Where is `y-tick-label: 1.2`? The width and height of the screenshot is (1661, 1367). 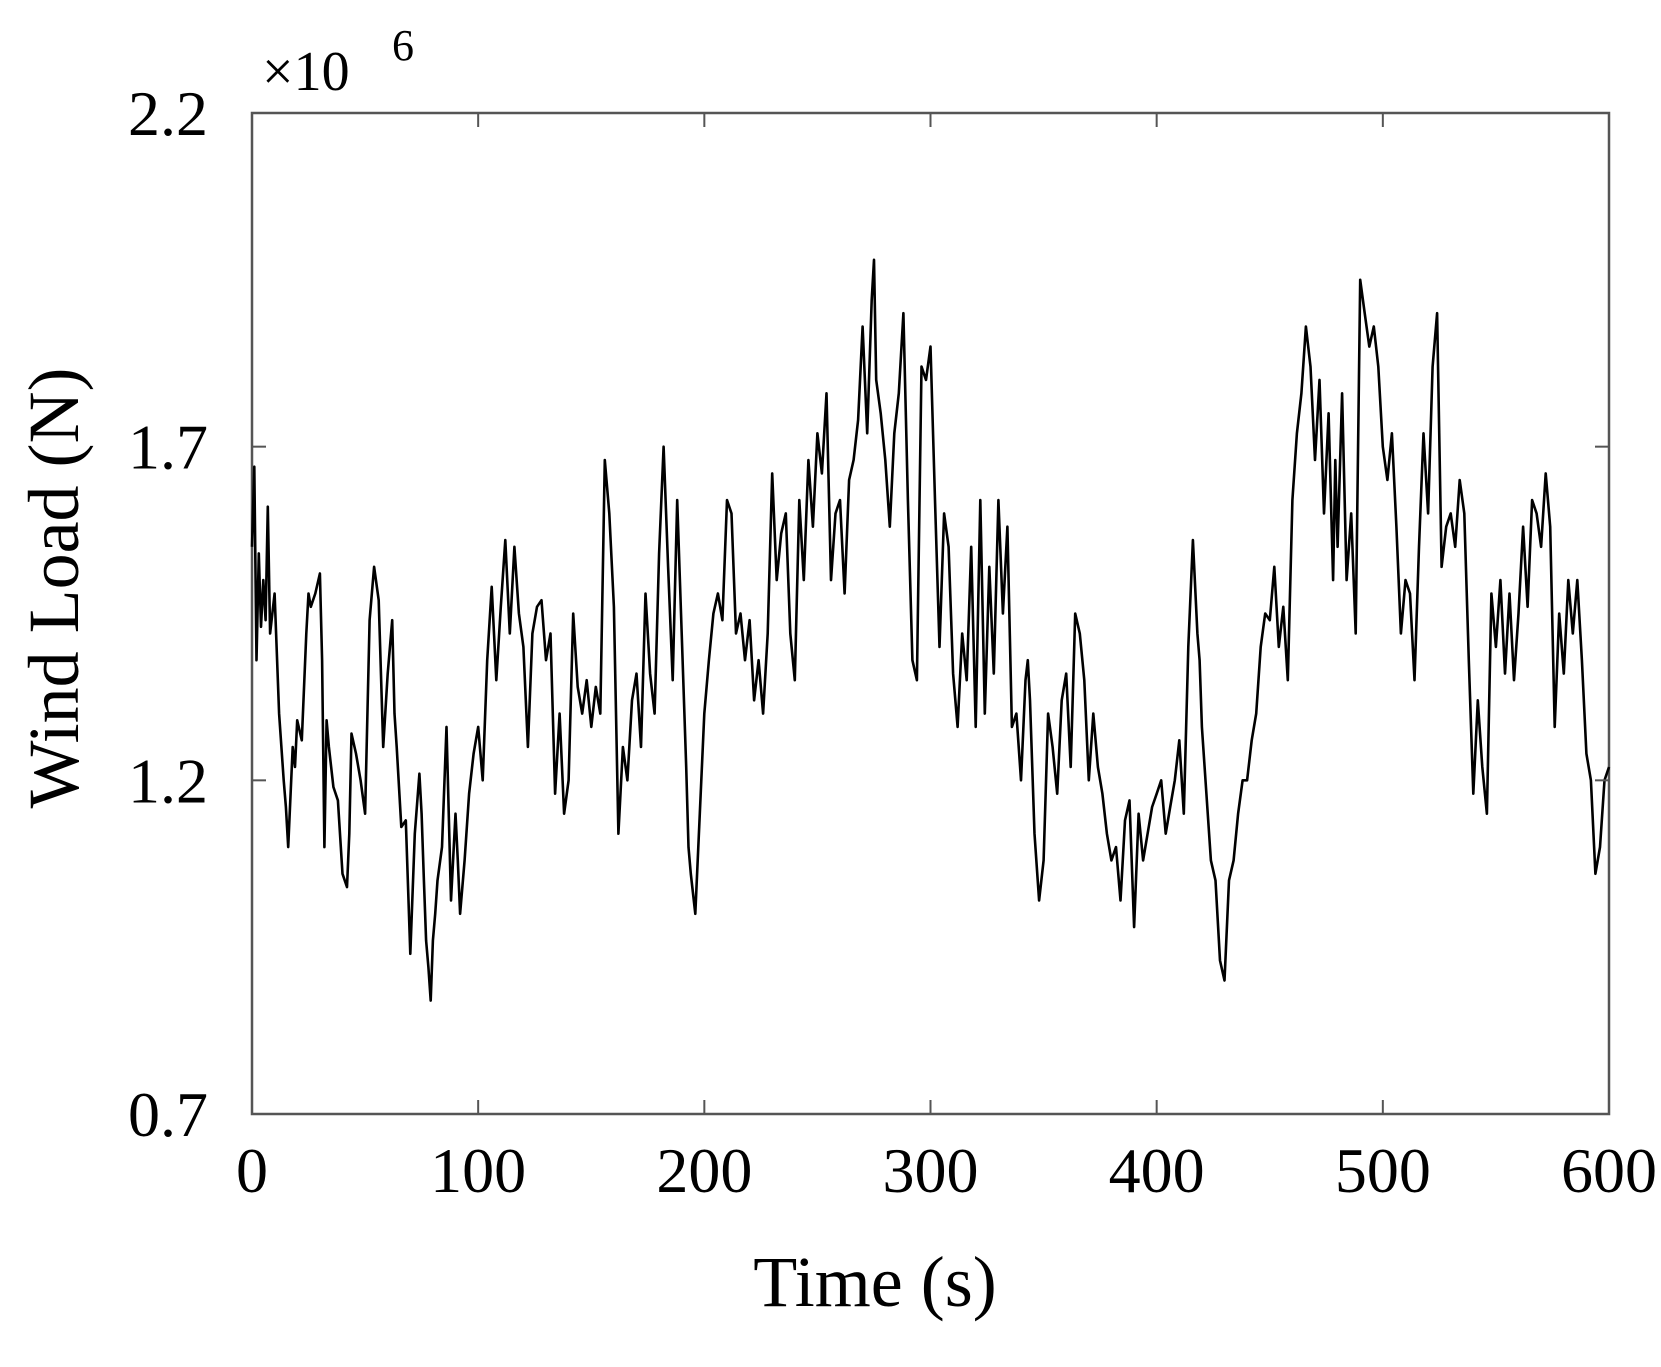 y-tick-label: 1.2 is located at coordinates (168, 780).